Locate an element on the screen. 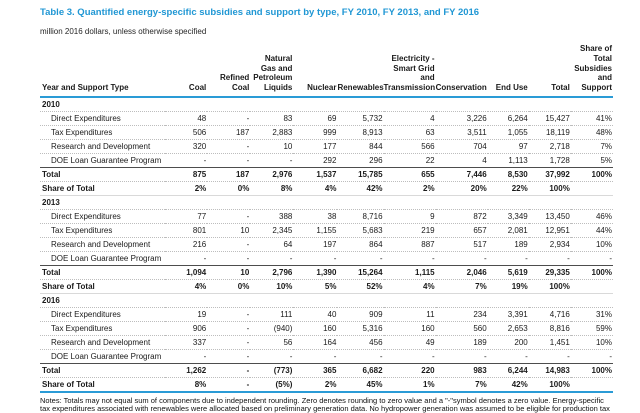  cell-value: 704 is located at coordinates (461, 146).